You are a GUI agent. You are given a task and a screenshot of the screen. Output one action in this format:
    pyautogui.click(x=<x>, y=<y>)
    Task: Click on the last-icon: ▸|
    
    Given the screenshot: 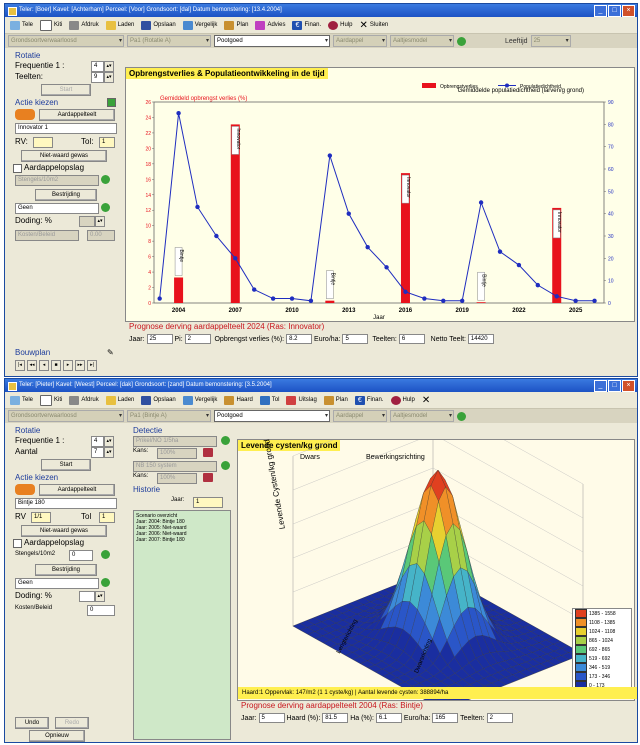 What is the action you would take?
    pyautogui.click(x=92, y=365)
    